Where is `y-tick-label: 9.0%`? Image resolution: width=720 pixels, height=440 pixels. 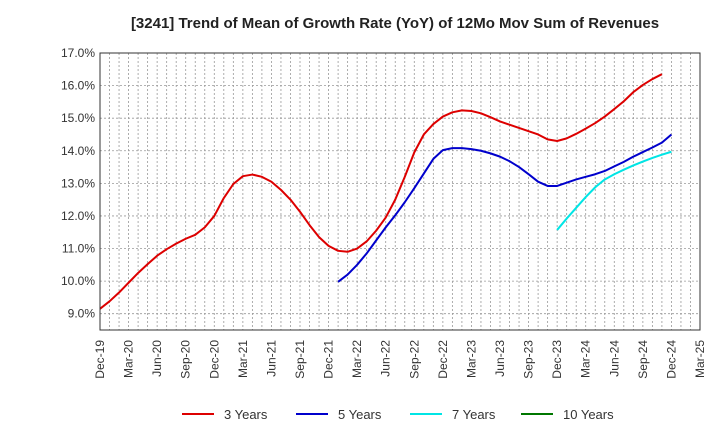 y-tick-label: 9.0% is located at coordinates (82, 314).